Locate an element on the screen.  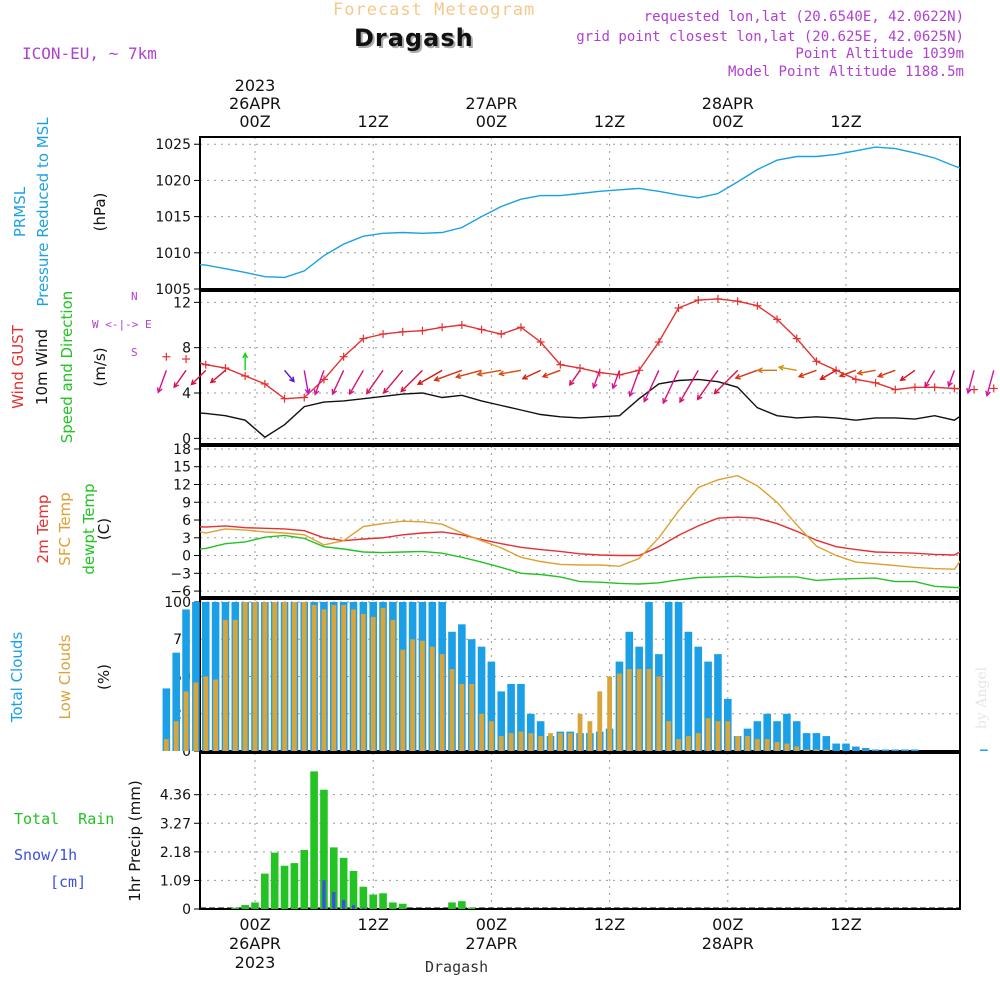
footer-location: Dragash is located at coordinates (457, 967).